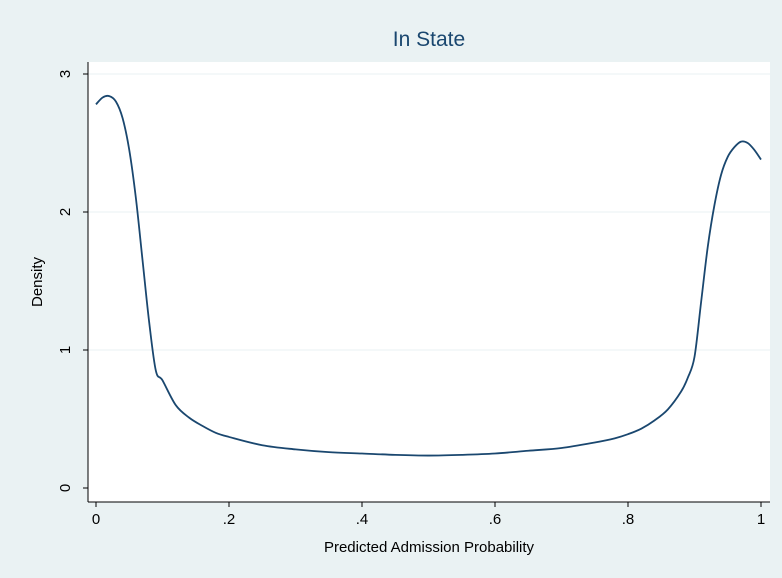 The height and width of the screenshot is (578, 782). Describe the element at coordinates (65, 74) in the screenshot. I see `y-tick-label-3: 3` at that location.